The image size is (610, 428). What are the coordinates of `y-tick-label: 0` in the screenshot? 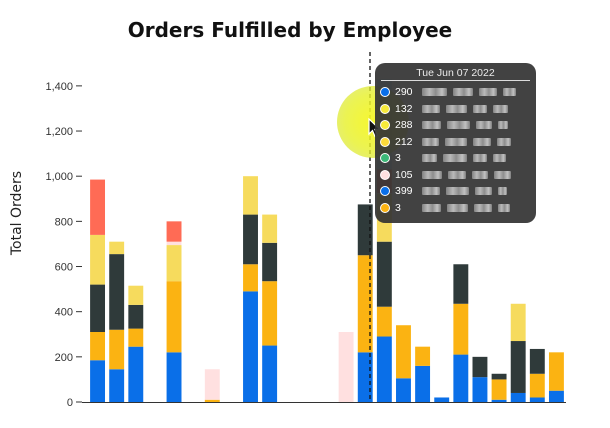 It's located at (70, 403).